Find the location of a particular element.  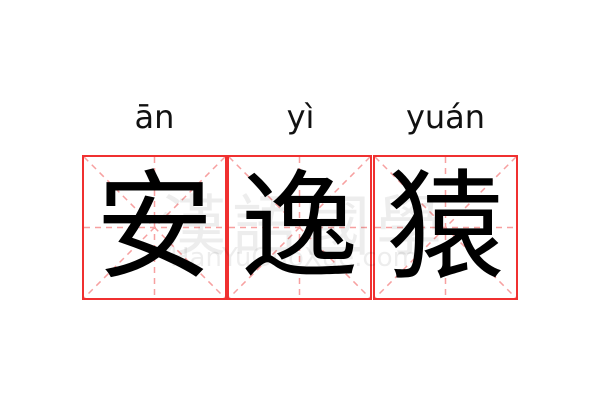

pinyin-3: yuán is located at coordinates (445, 117).